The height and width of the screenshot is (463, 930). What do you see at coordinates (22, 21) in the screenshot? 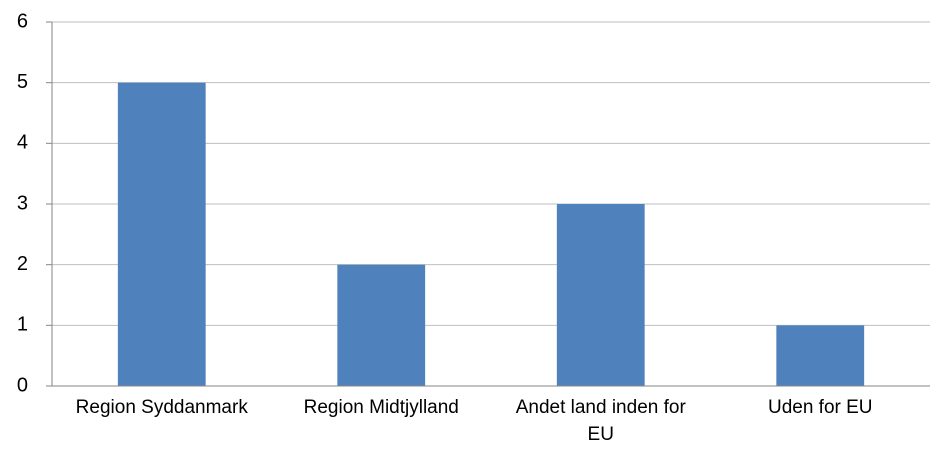
I see `y-tick-label: 6` at bounding box center [22, 21].